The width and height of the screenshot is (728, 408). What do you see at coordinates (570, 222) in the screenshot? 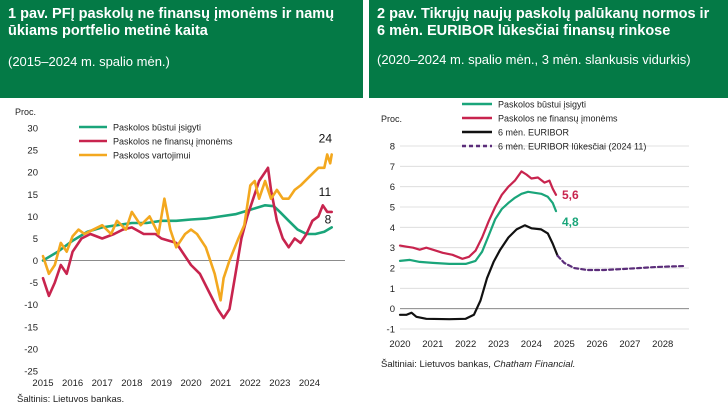
I see `right-end-label-2: 4,8` at bounding box center [570, 222].